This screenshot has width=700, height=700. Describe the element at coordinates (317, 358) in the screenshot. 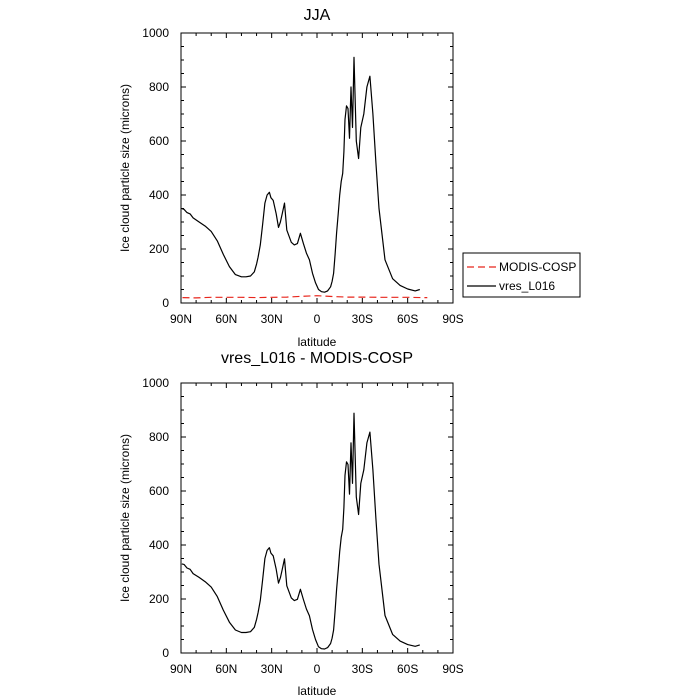

I see `chart-title: vres_L016 - MODIS-COSP` at that location.